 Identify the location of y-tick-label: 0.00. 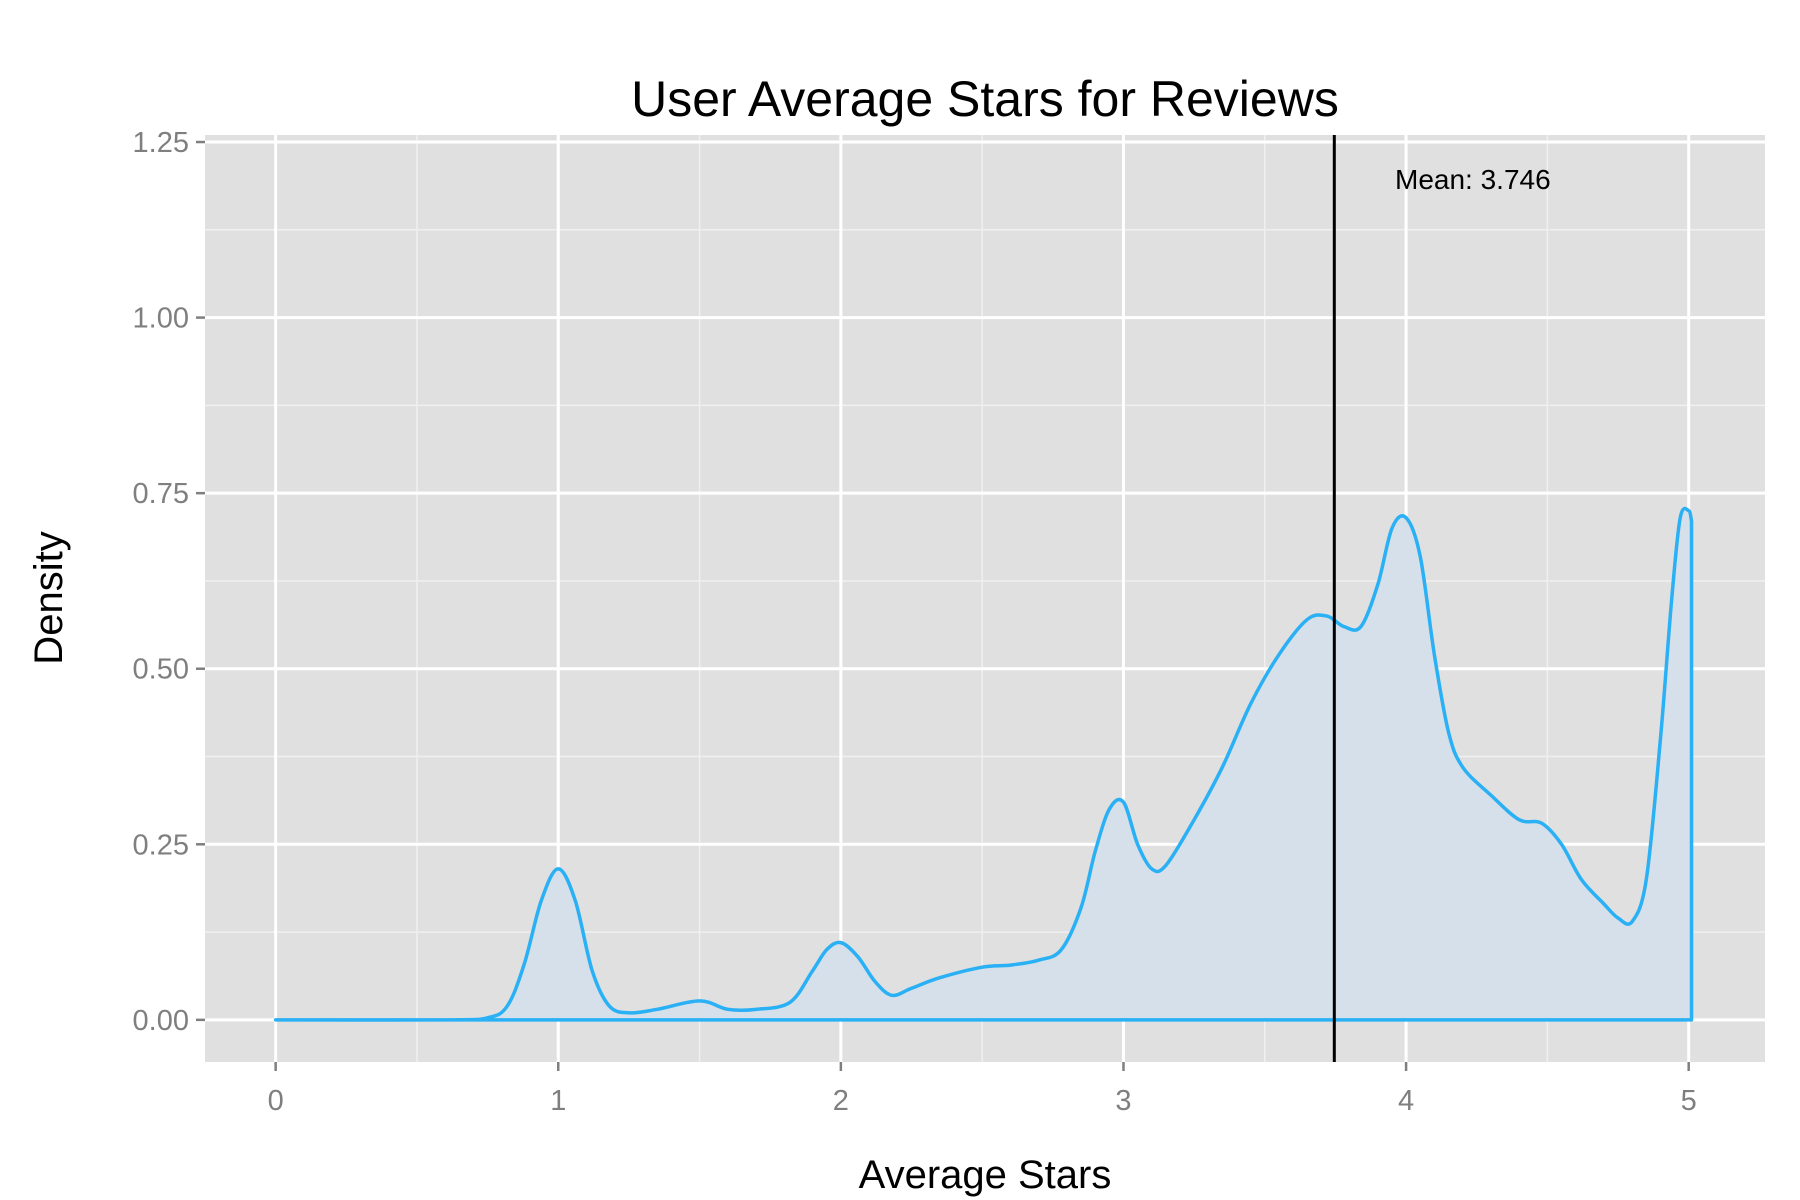
(161, 1021).